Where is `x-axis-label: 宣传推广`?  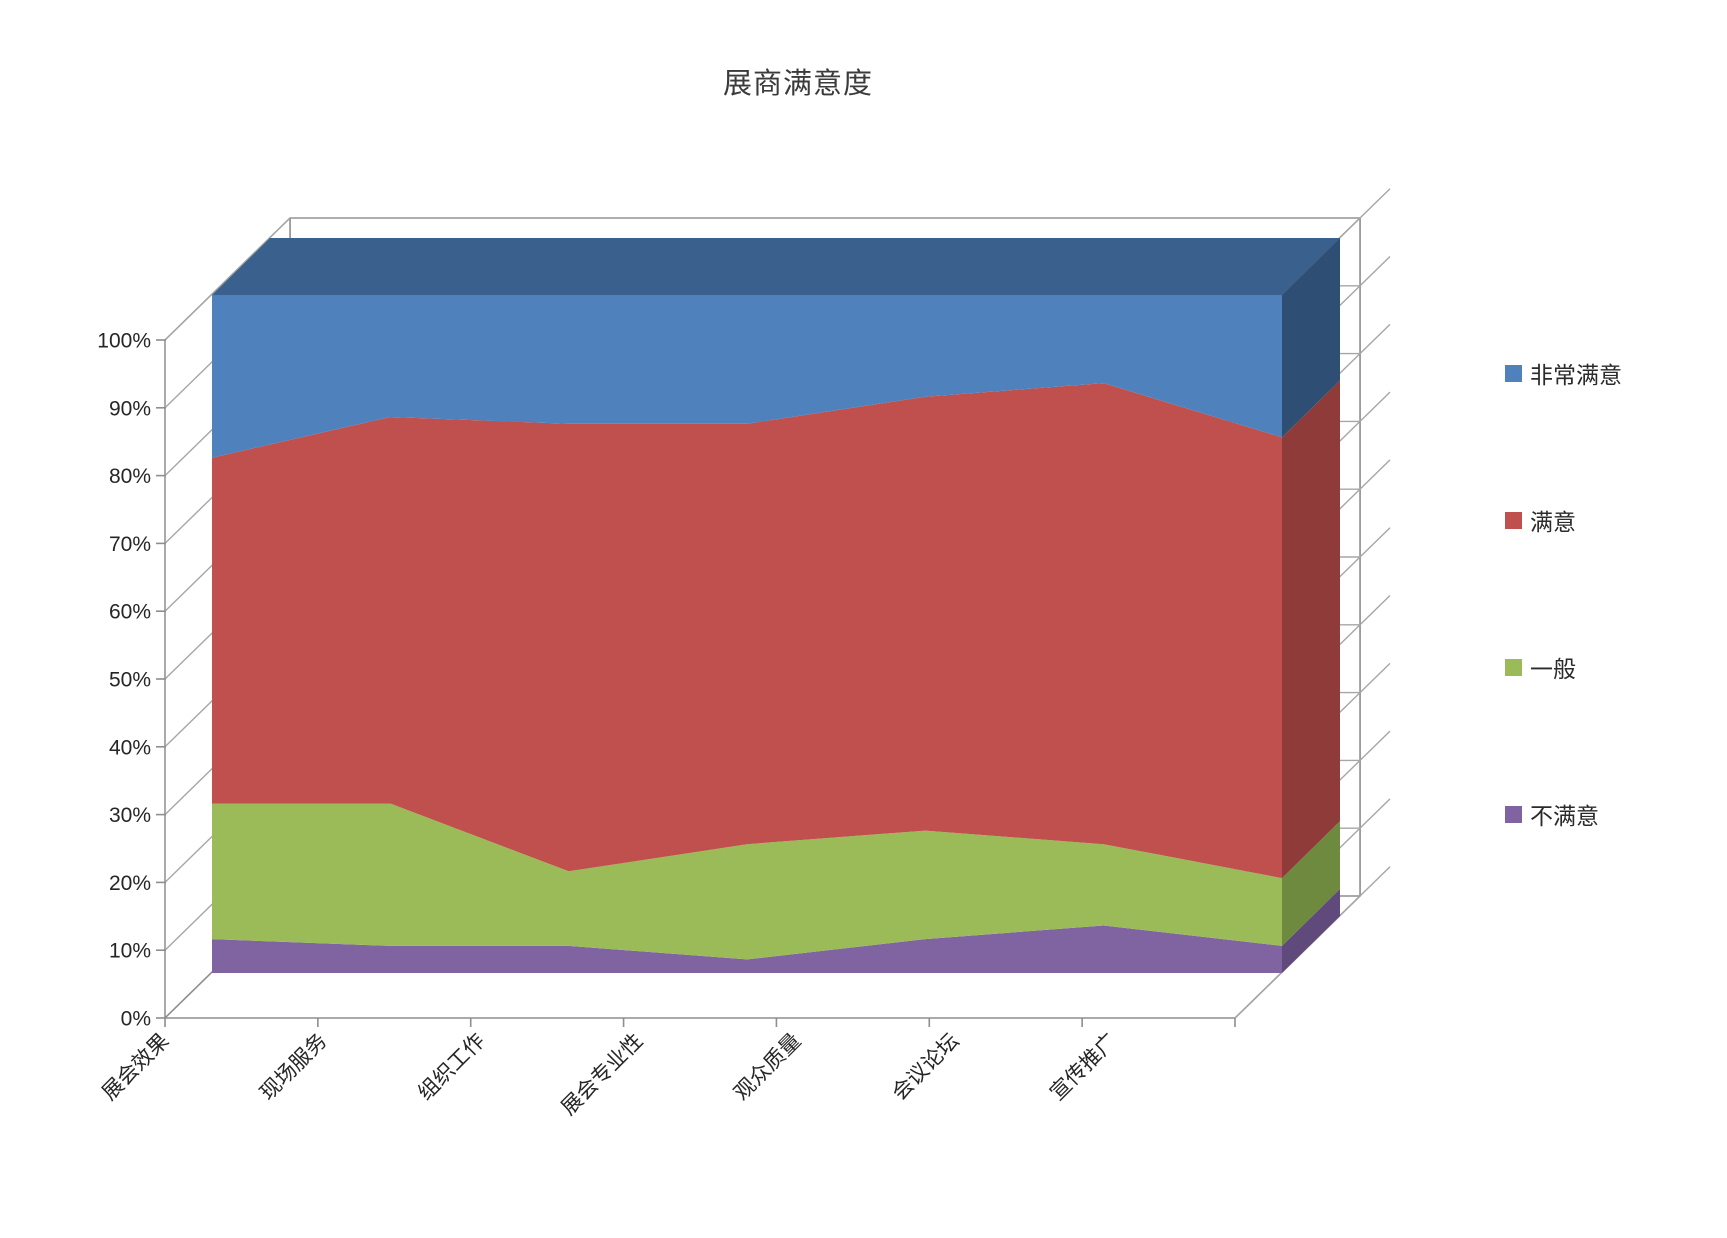
x-axis-label: 宣传推广 is located at coordinates (1084, 1067).